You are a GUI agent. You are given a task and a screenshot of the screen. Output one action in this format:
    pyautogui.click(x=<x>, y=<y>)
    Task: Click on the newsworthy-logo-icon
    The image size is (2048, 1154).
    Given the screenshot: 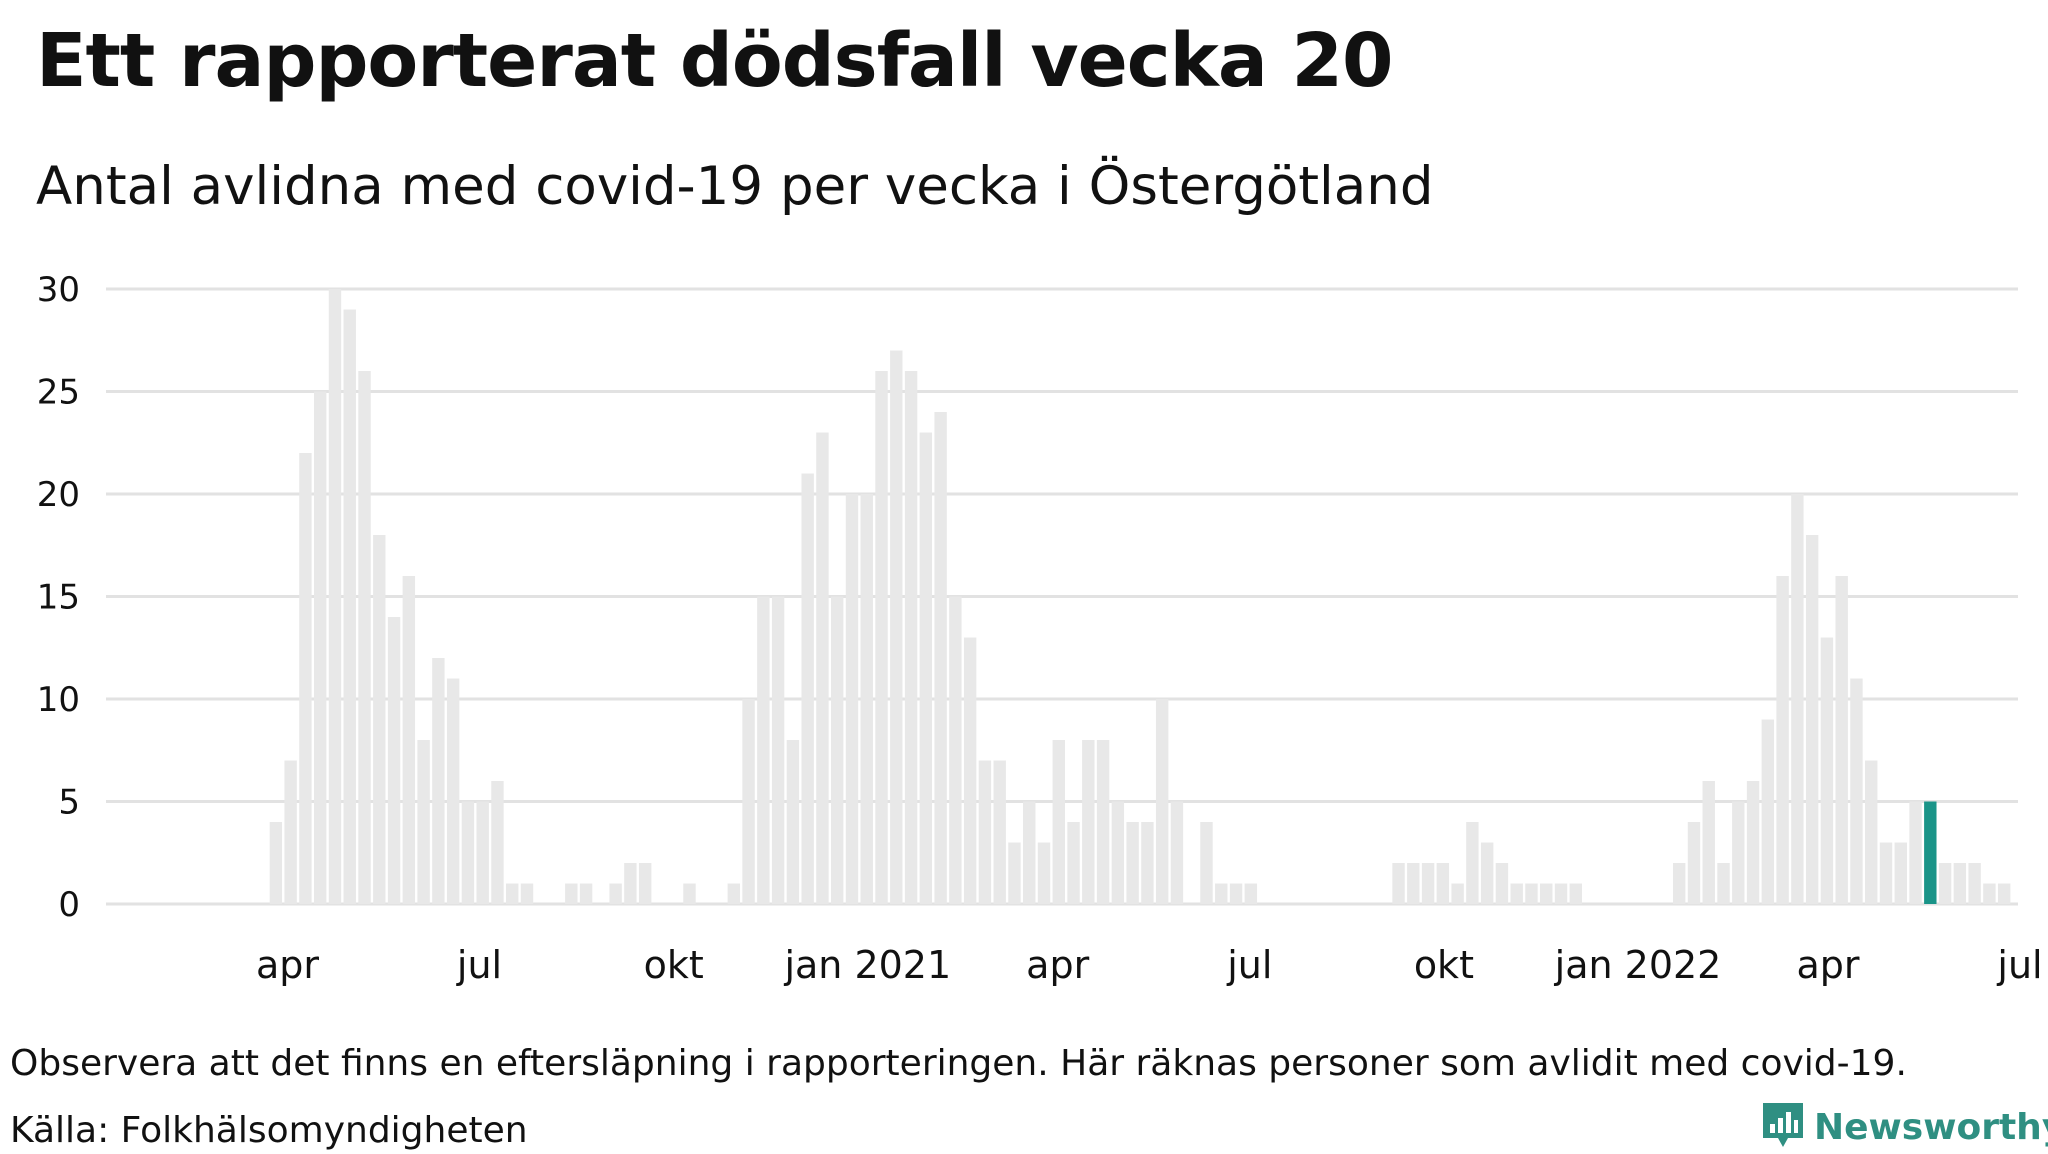 What is the action you would take?
    pyautogui.click(x=1783, y=1127)
    